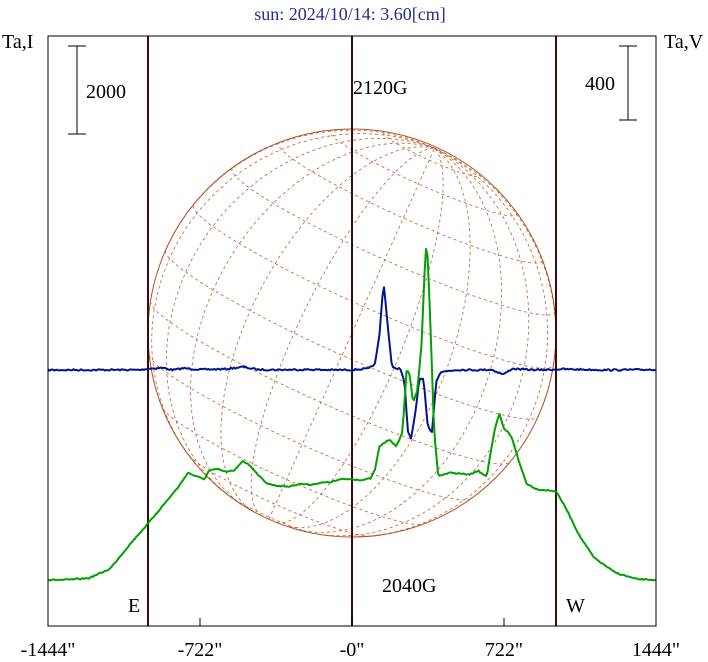  What do you see at coordinates (48, 650) in the screenshot?
I see `x-tick-label: -1444"` at bounding box center [48, 650].